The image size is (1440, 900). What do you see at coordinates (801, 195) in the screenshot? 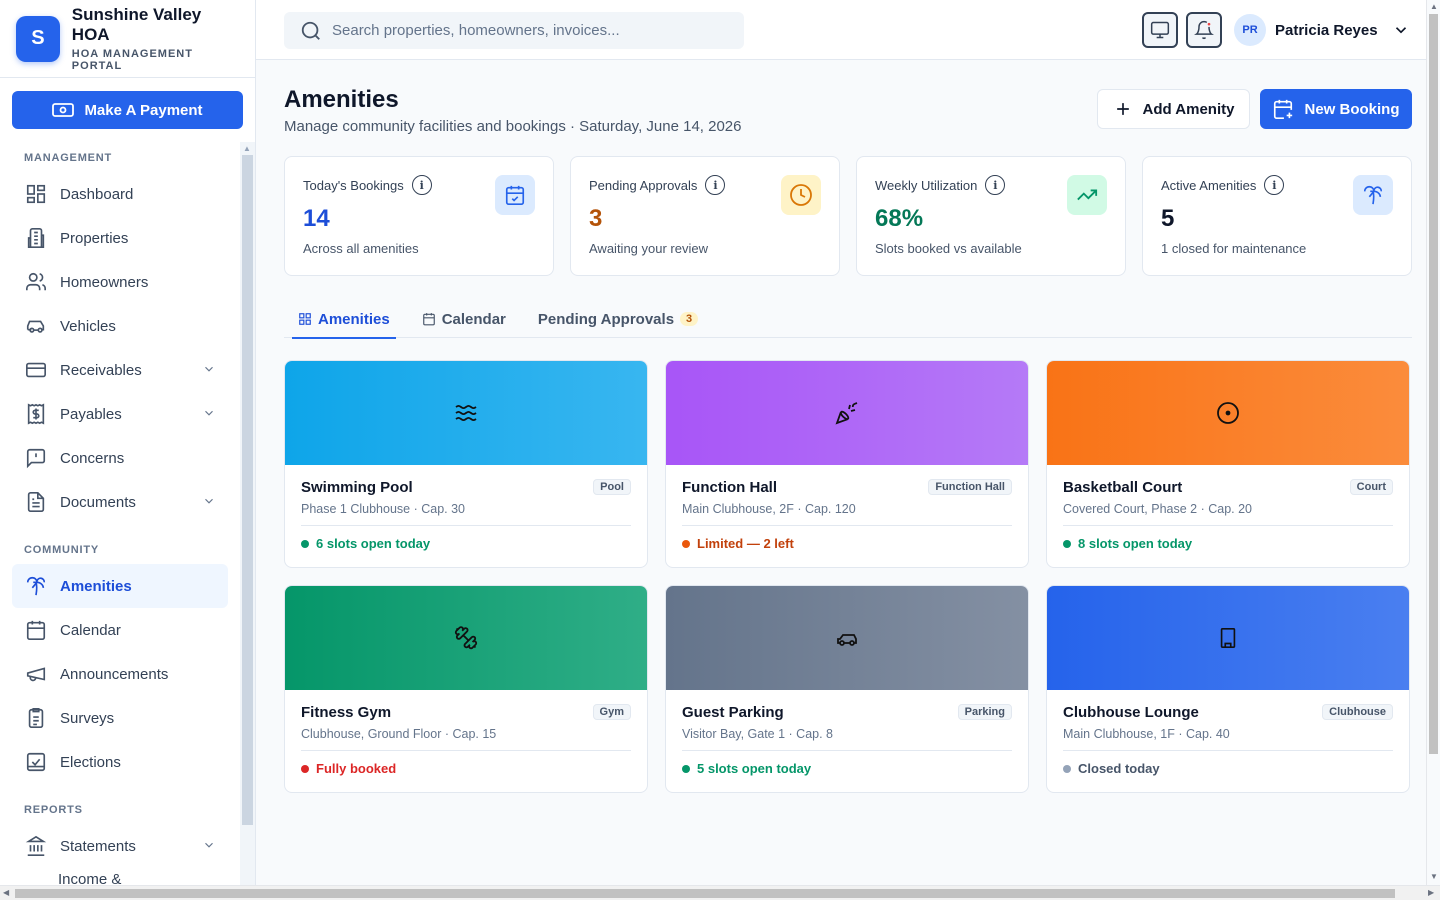
I see `clock-icon` at bounding box center [801, 195].